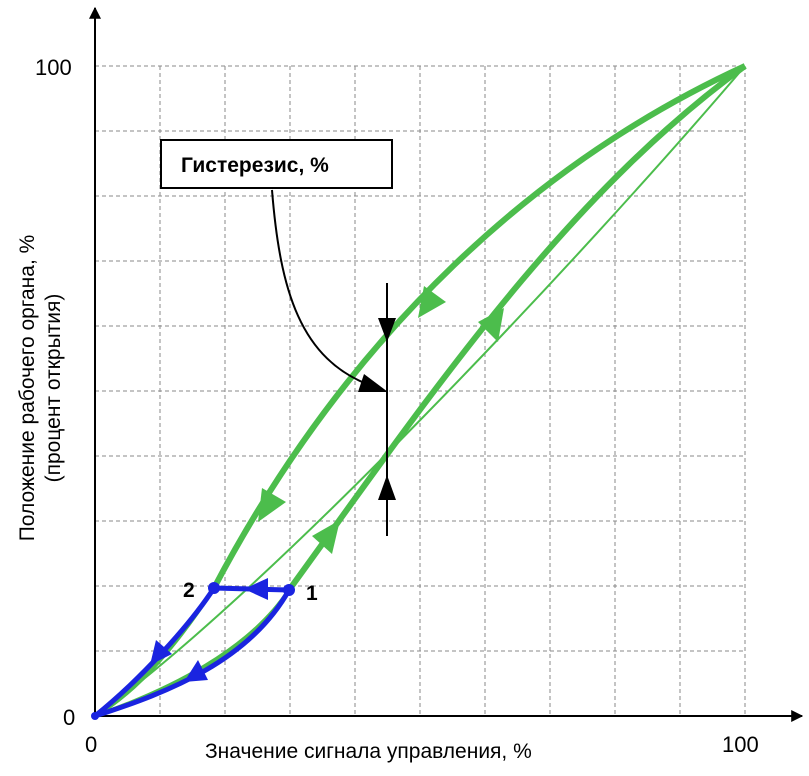  I want to click on point-2-label: 2, so click(189, 590).